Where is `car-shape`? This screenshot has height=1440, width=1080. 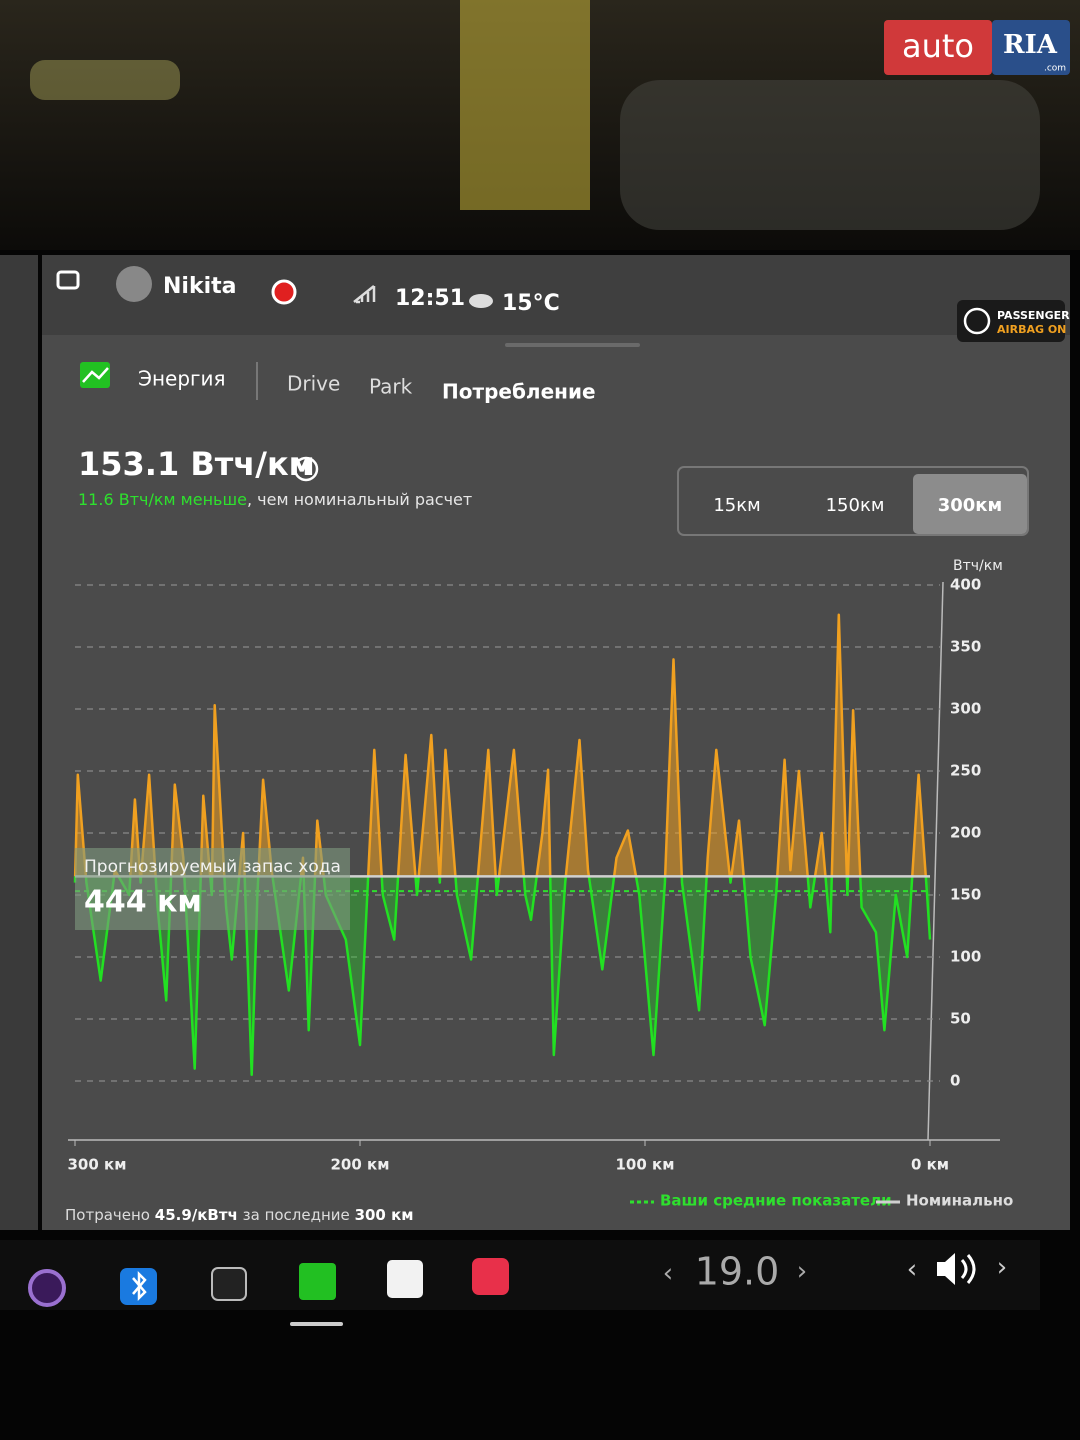
car-shape is located at coordinates (830, 155).